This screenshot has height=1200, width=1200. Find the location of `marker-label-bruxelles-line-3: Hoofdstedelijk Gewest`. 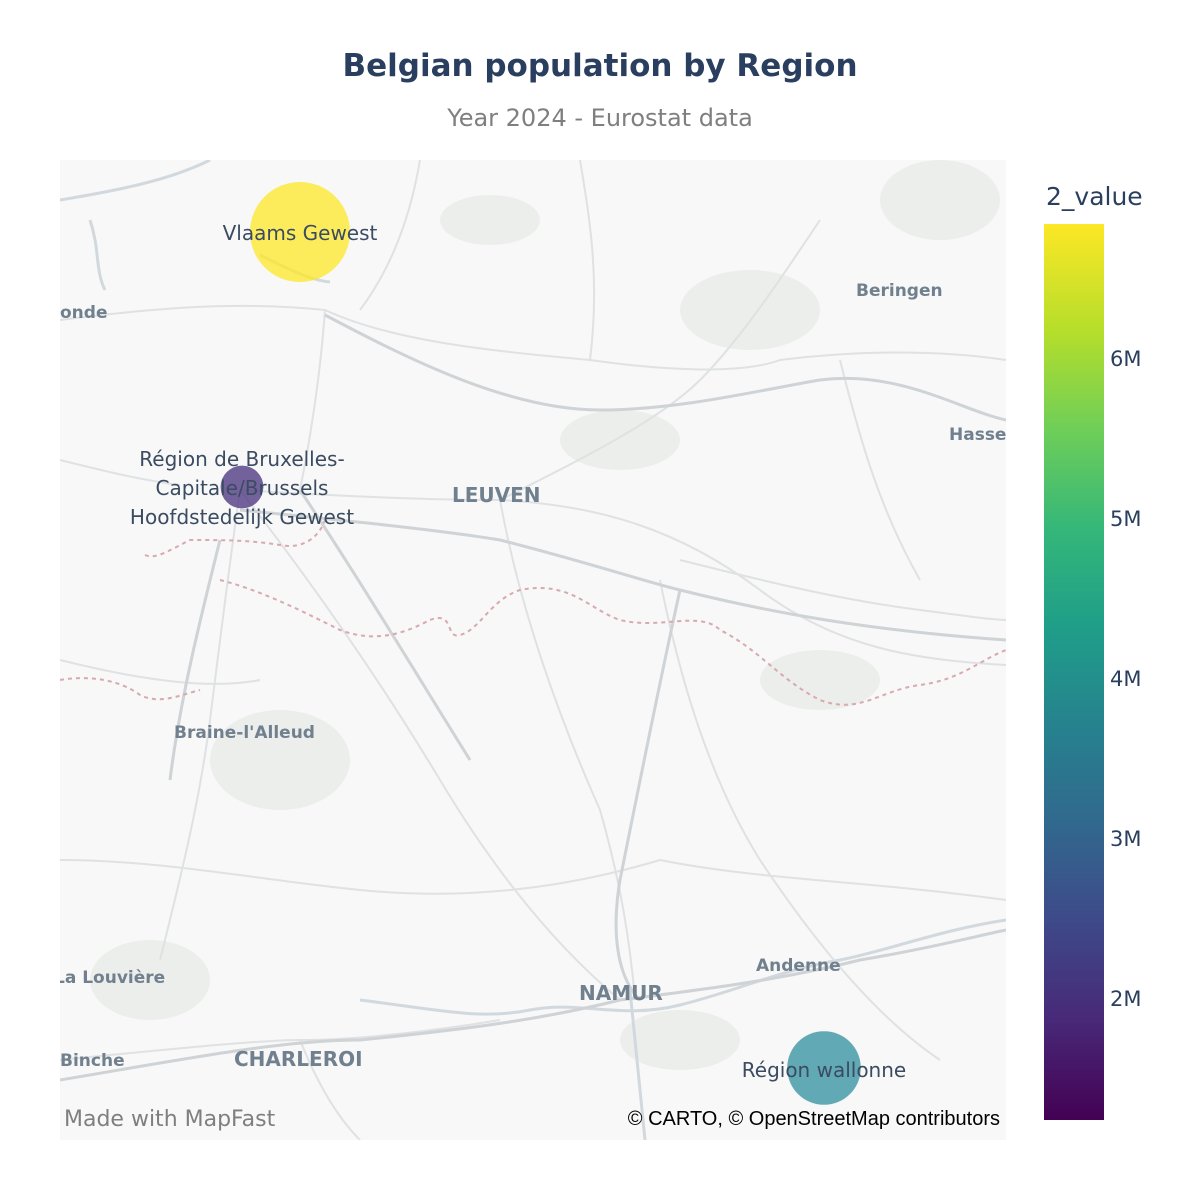

marker-label-bruxelles-line-3: Hoofdstedelijk Gewest is located at coordinates (242, 517).